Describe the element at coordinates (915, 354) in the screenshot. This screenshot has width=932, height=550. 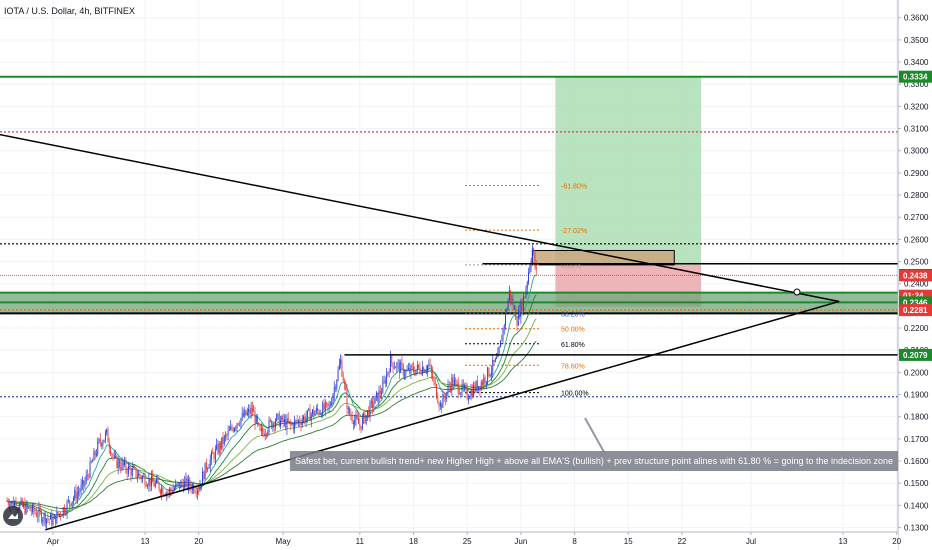
I see `price-badge` at that location.